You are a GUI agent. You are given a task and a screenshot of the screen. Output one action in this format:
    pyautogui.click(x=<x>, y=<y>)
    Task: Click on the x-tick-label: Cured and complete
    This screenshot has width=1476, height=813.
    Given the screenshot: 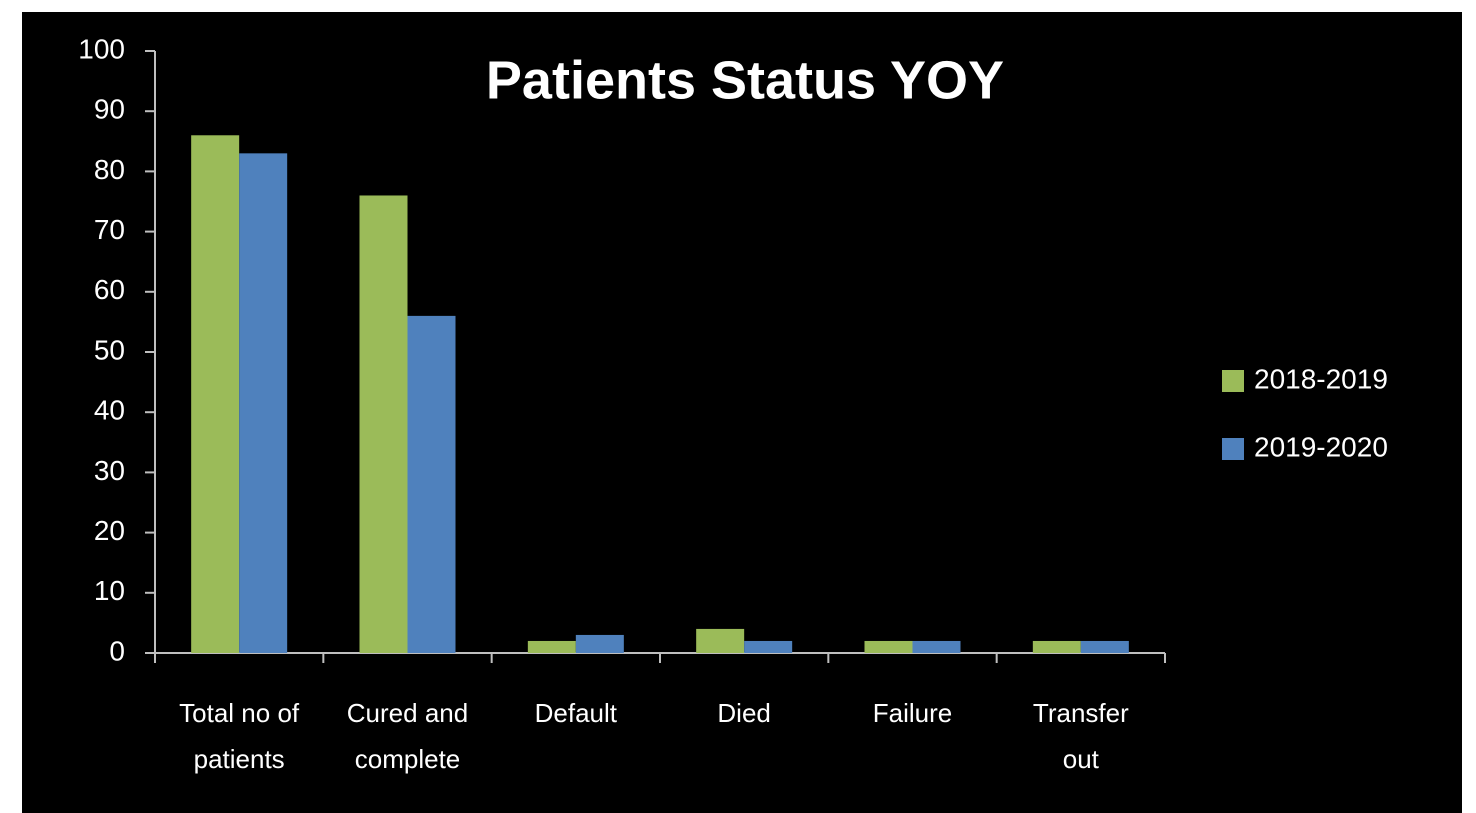 What is the action you would take?
    pyautogui.click(x=407, y=736)
    